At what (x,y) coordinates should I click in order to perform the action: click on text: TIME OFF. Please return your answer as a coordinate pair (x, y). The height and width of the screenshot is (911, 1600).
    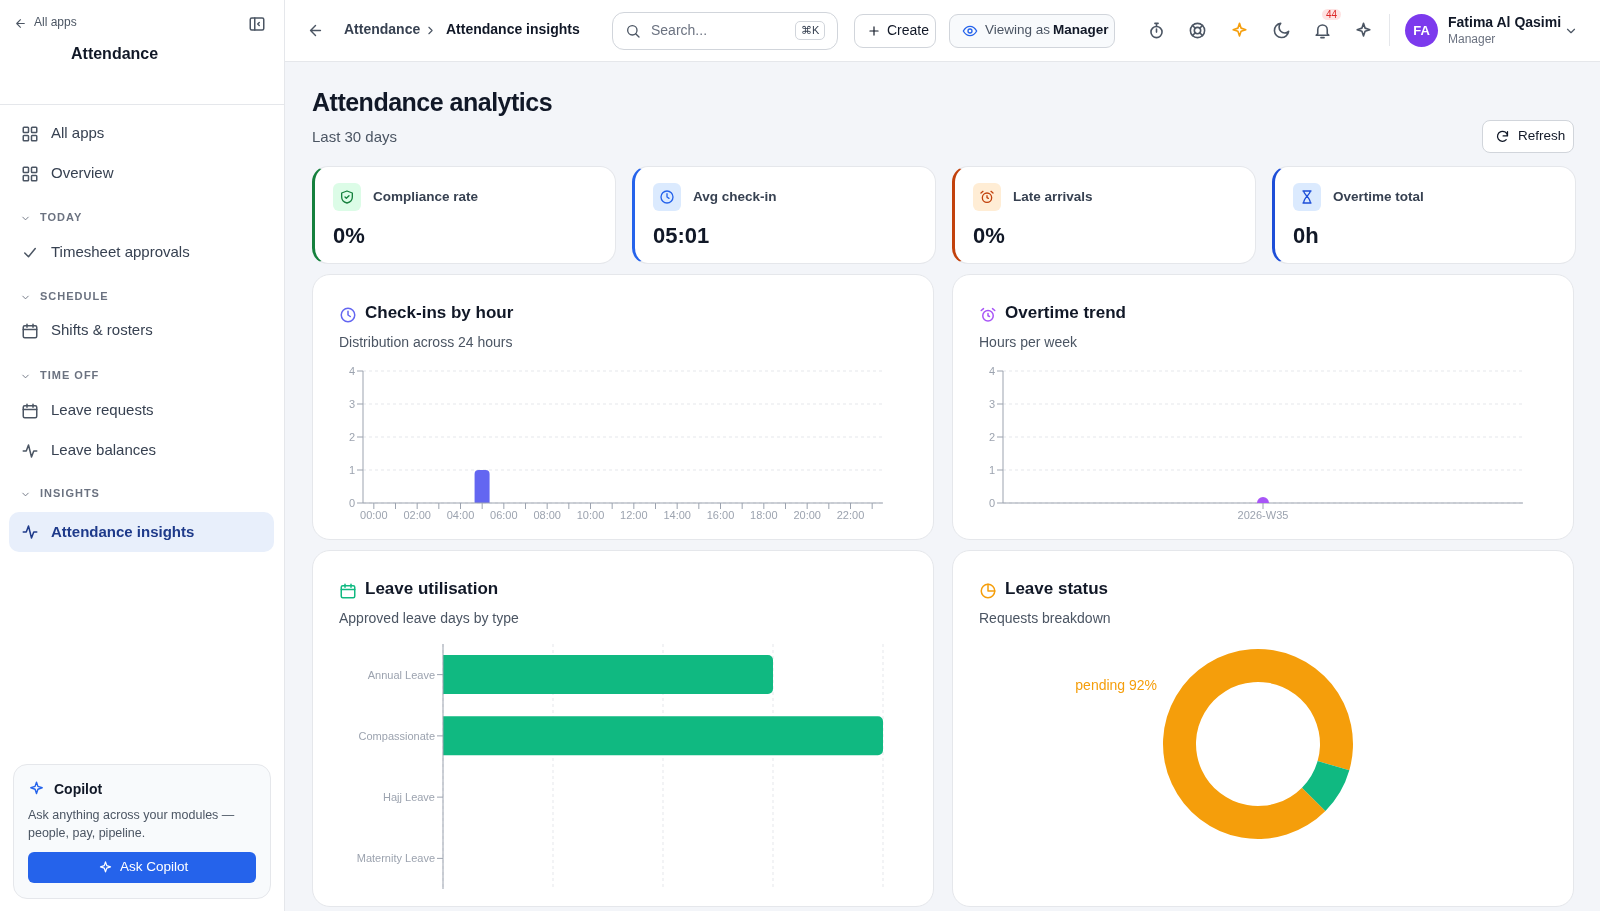
    Looking at the image, I should click on (70, 375).